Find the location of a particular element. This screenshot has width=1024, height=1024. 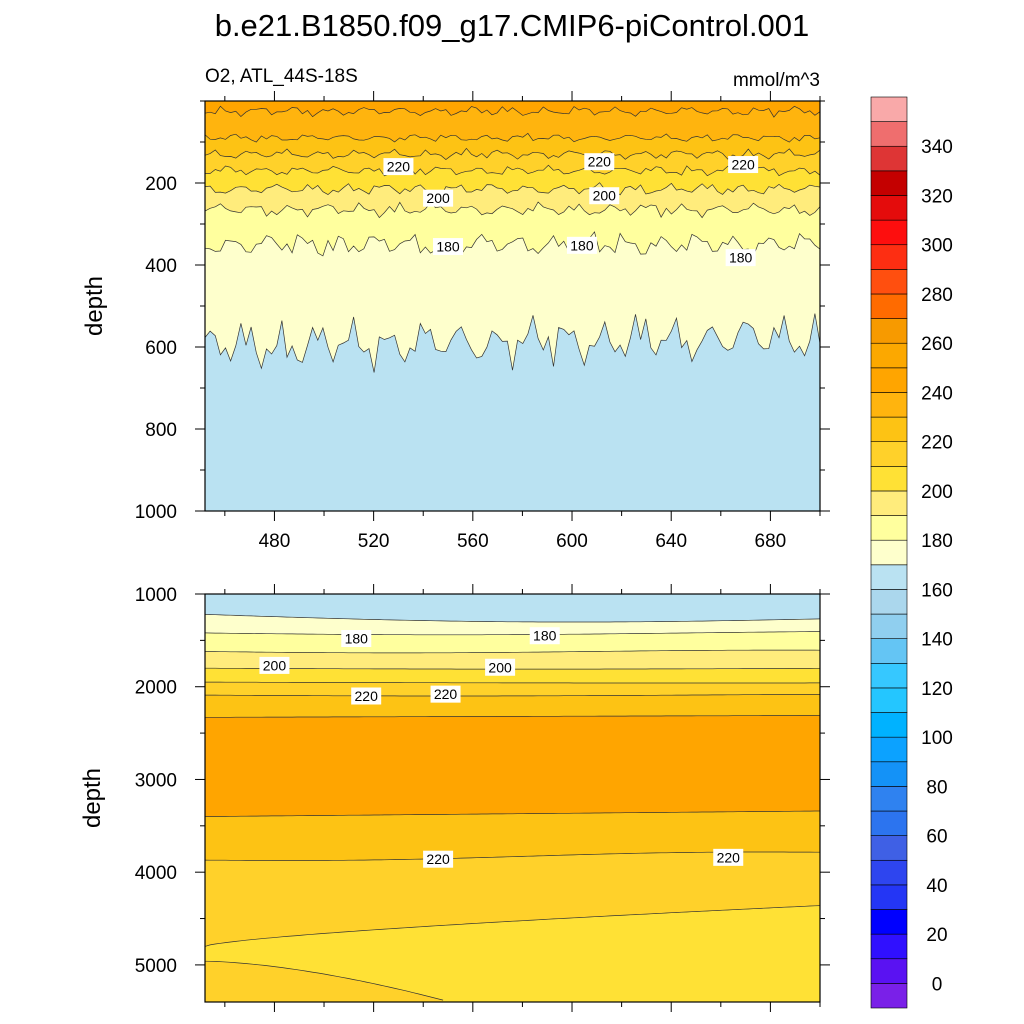

colorbar-tick-label: 200 is located at coordinates (937, 492).